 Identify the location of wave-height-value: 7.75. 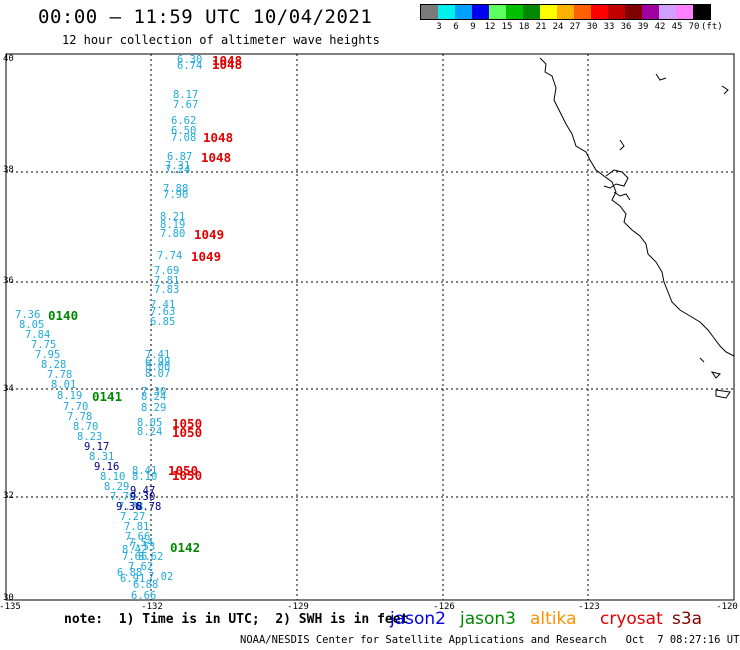
(44, 345).